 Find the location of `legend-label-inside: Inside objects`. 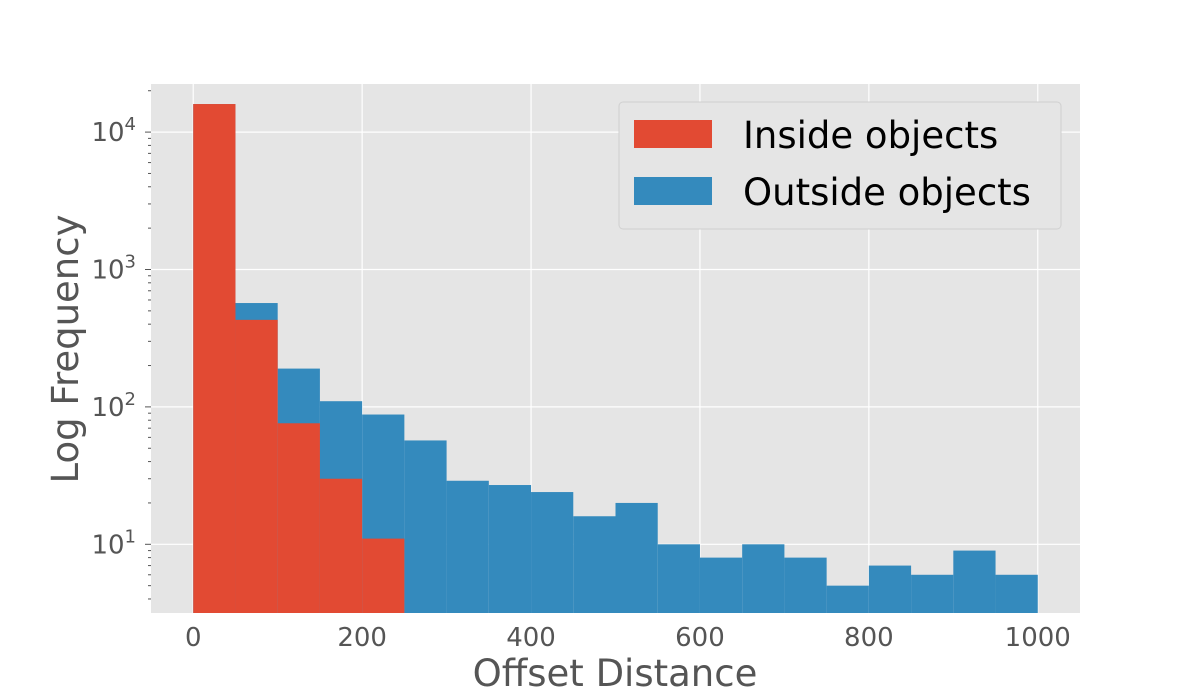

legend-label-inside: Inside objects is located at coordinates (870, 135).